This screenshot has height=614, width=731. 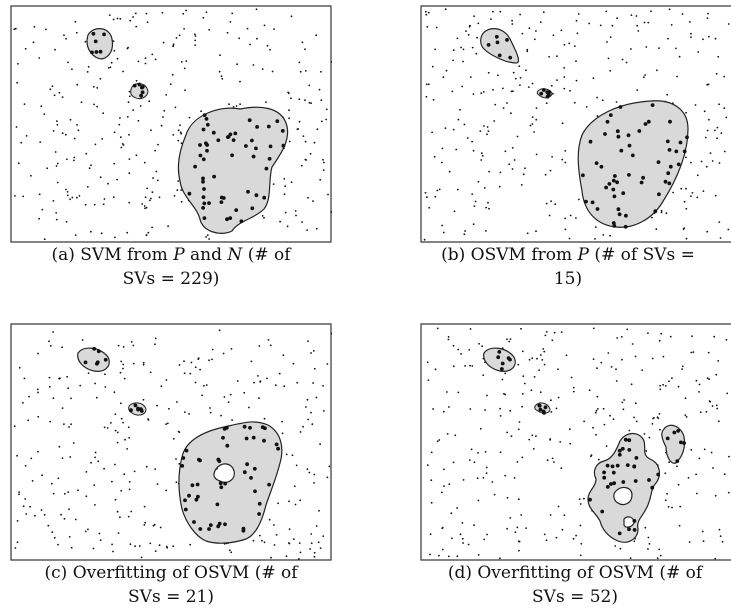 I want to click on caption-c: (c) Overfitting of OSVM (# of SVs = 21), so click(x=171, y=585).